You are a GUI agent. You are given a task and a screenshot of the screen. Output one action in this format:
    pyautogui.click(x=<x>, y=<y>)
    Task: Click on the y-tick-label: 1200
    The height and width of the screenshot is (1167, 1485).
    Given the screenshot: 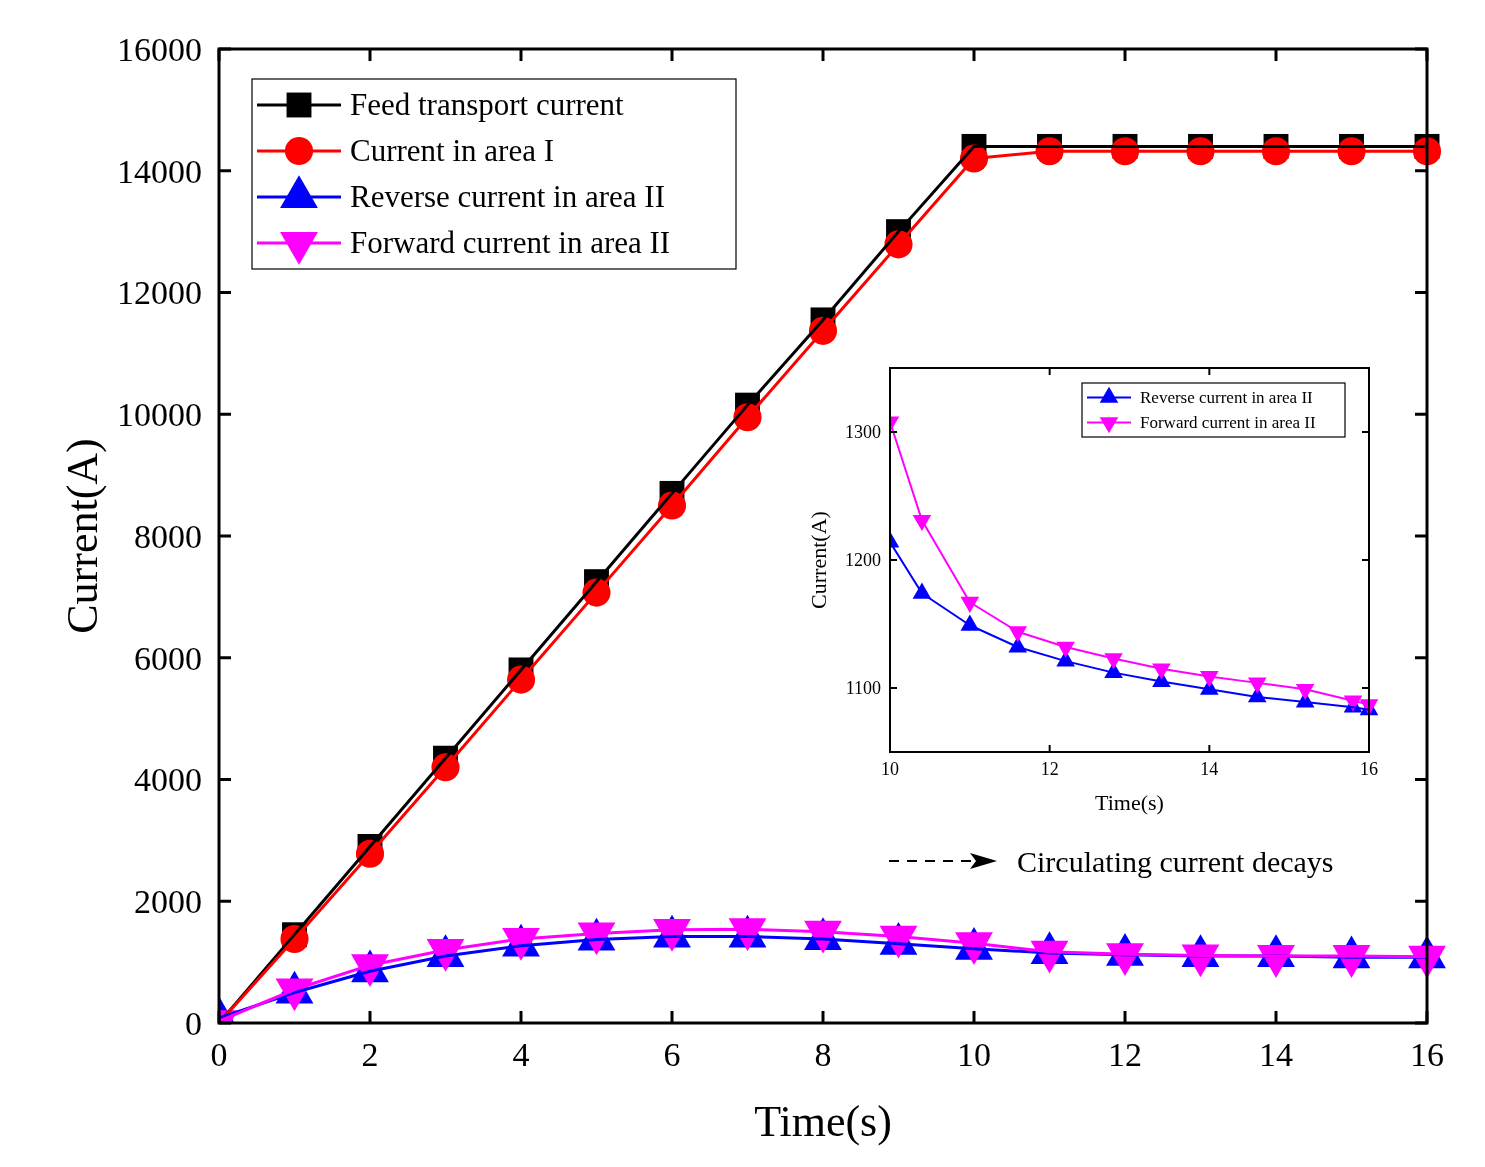 What is the action you would take?
    pyautogui.click(x=863, y=560)
    